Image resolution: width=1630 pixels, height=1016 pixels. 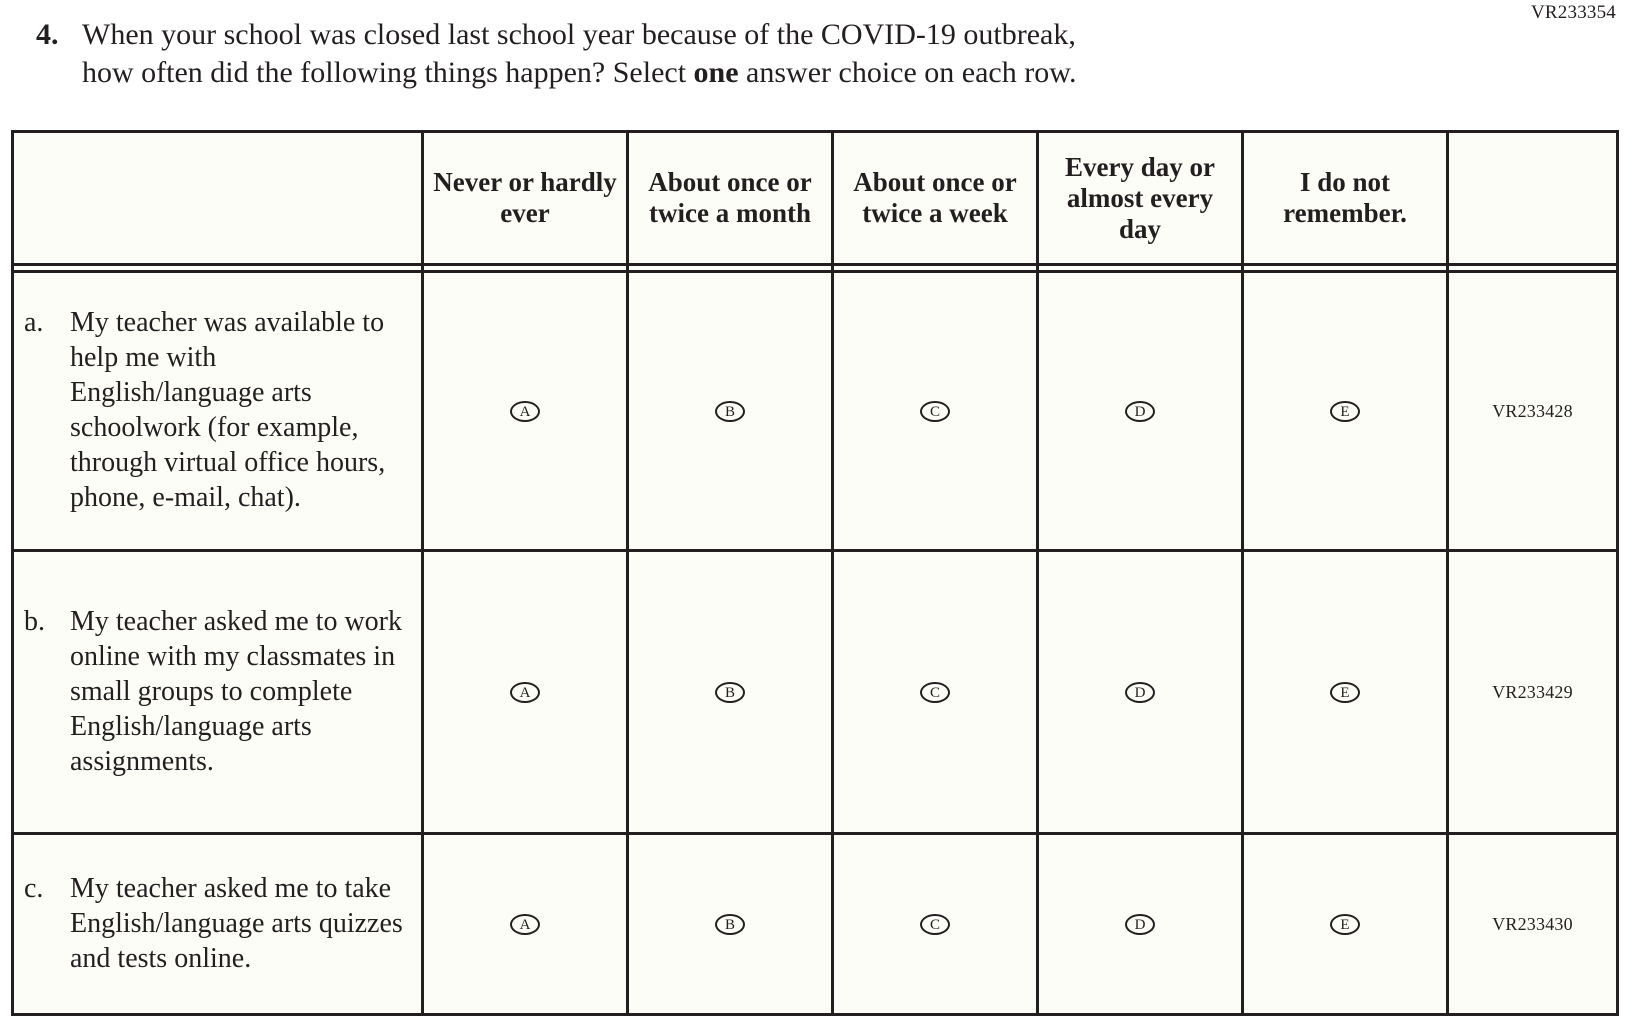 I want to click on row-c-letter: c., so click(x=34, y=888).